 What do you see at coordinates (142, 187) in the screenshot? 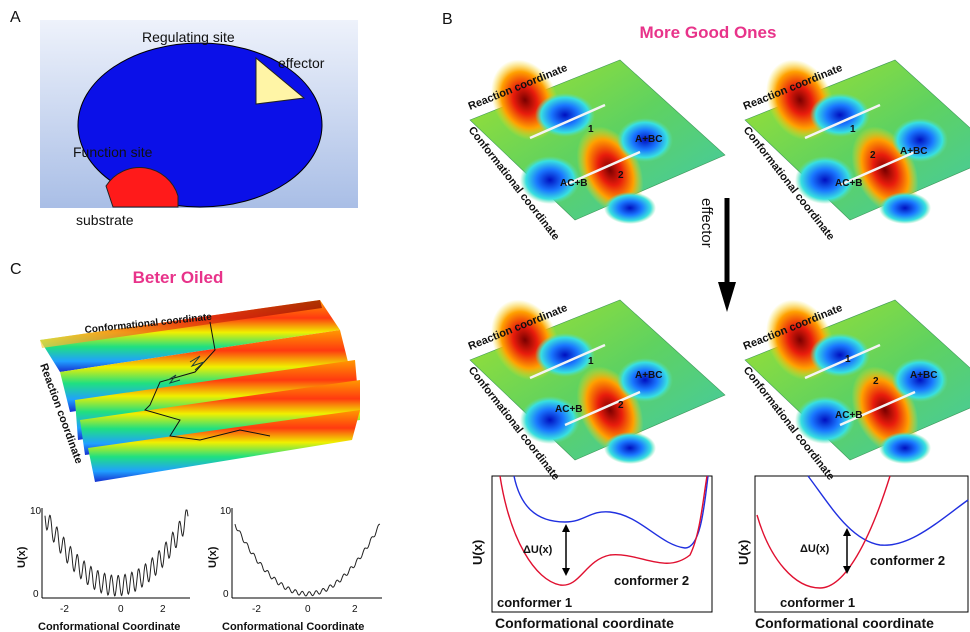
I see `substrate-wedge` at bounding box center [142, 187].